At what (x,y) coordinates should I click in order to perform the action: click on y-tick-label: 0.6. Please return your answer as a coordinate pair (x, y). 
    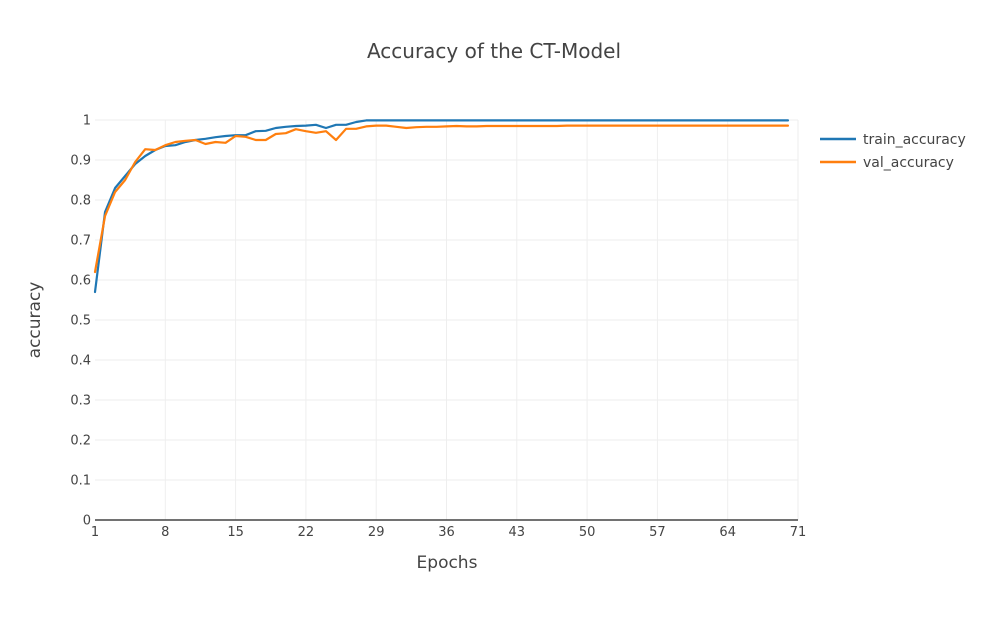
    Looking at the image, I should click on (80, 281).